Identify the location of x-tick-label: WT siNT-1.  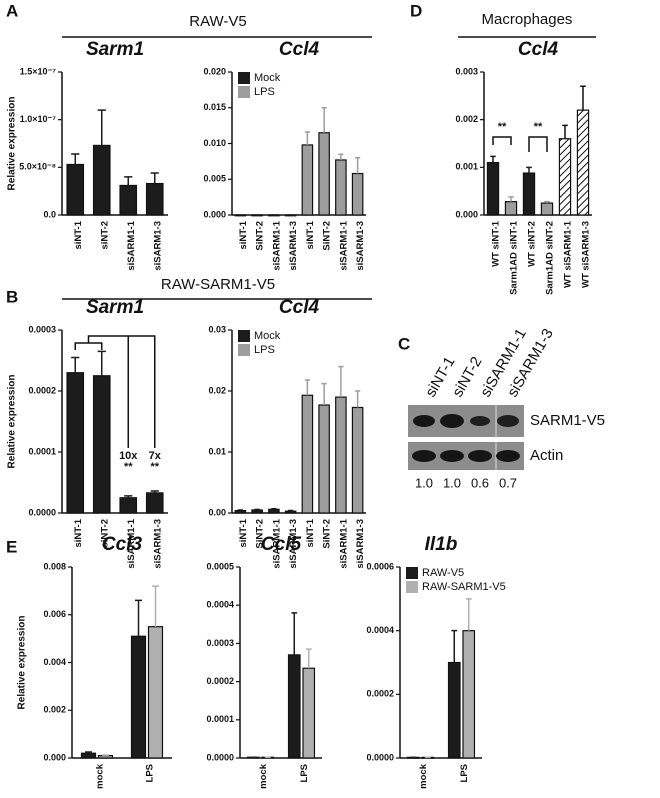
(496, 243).